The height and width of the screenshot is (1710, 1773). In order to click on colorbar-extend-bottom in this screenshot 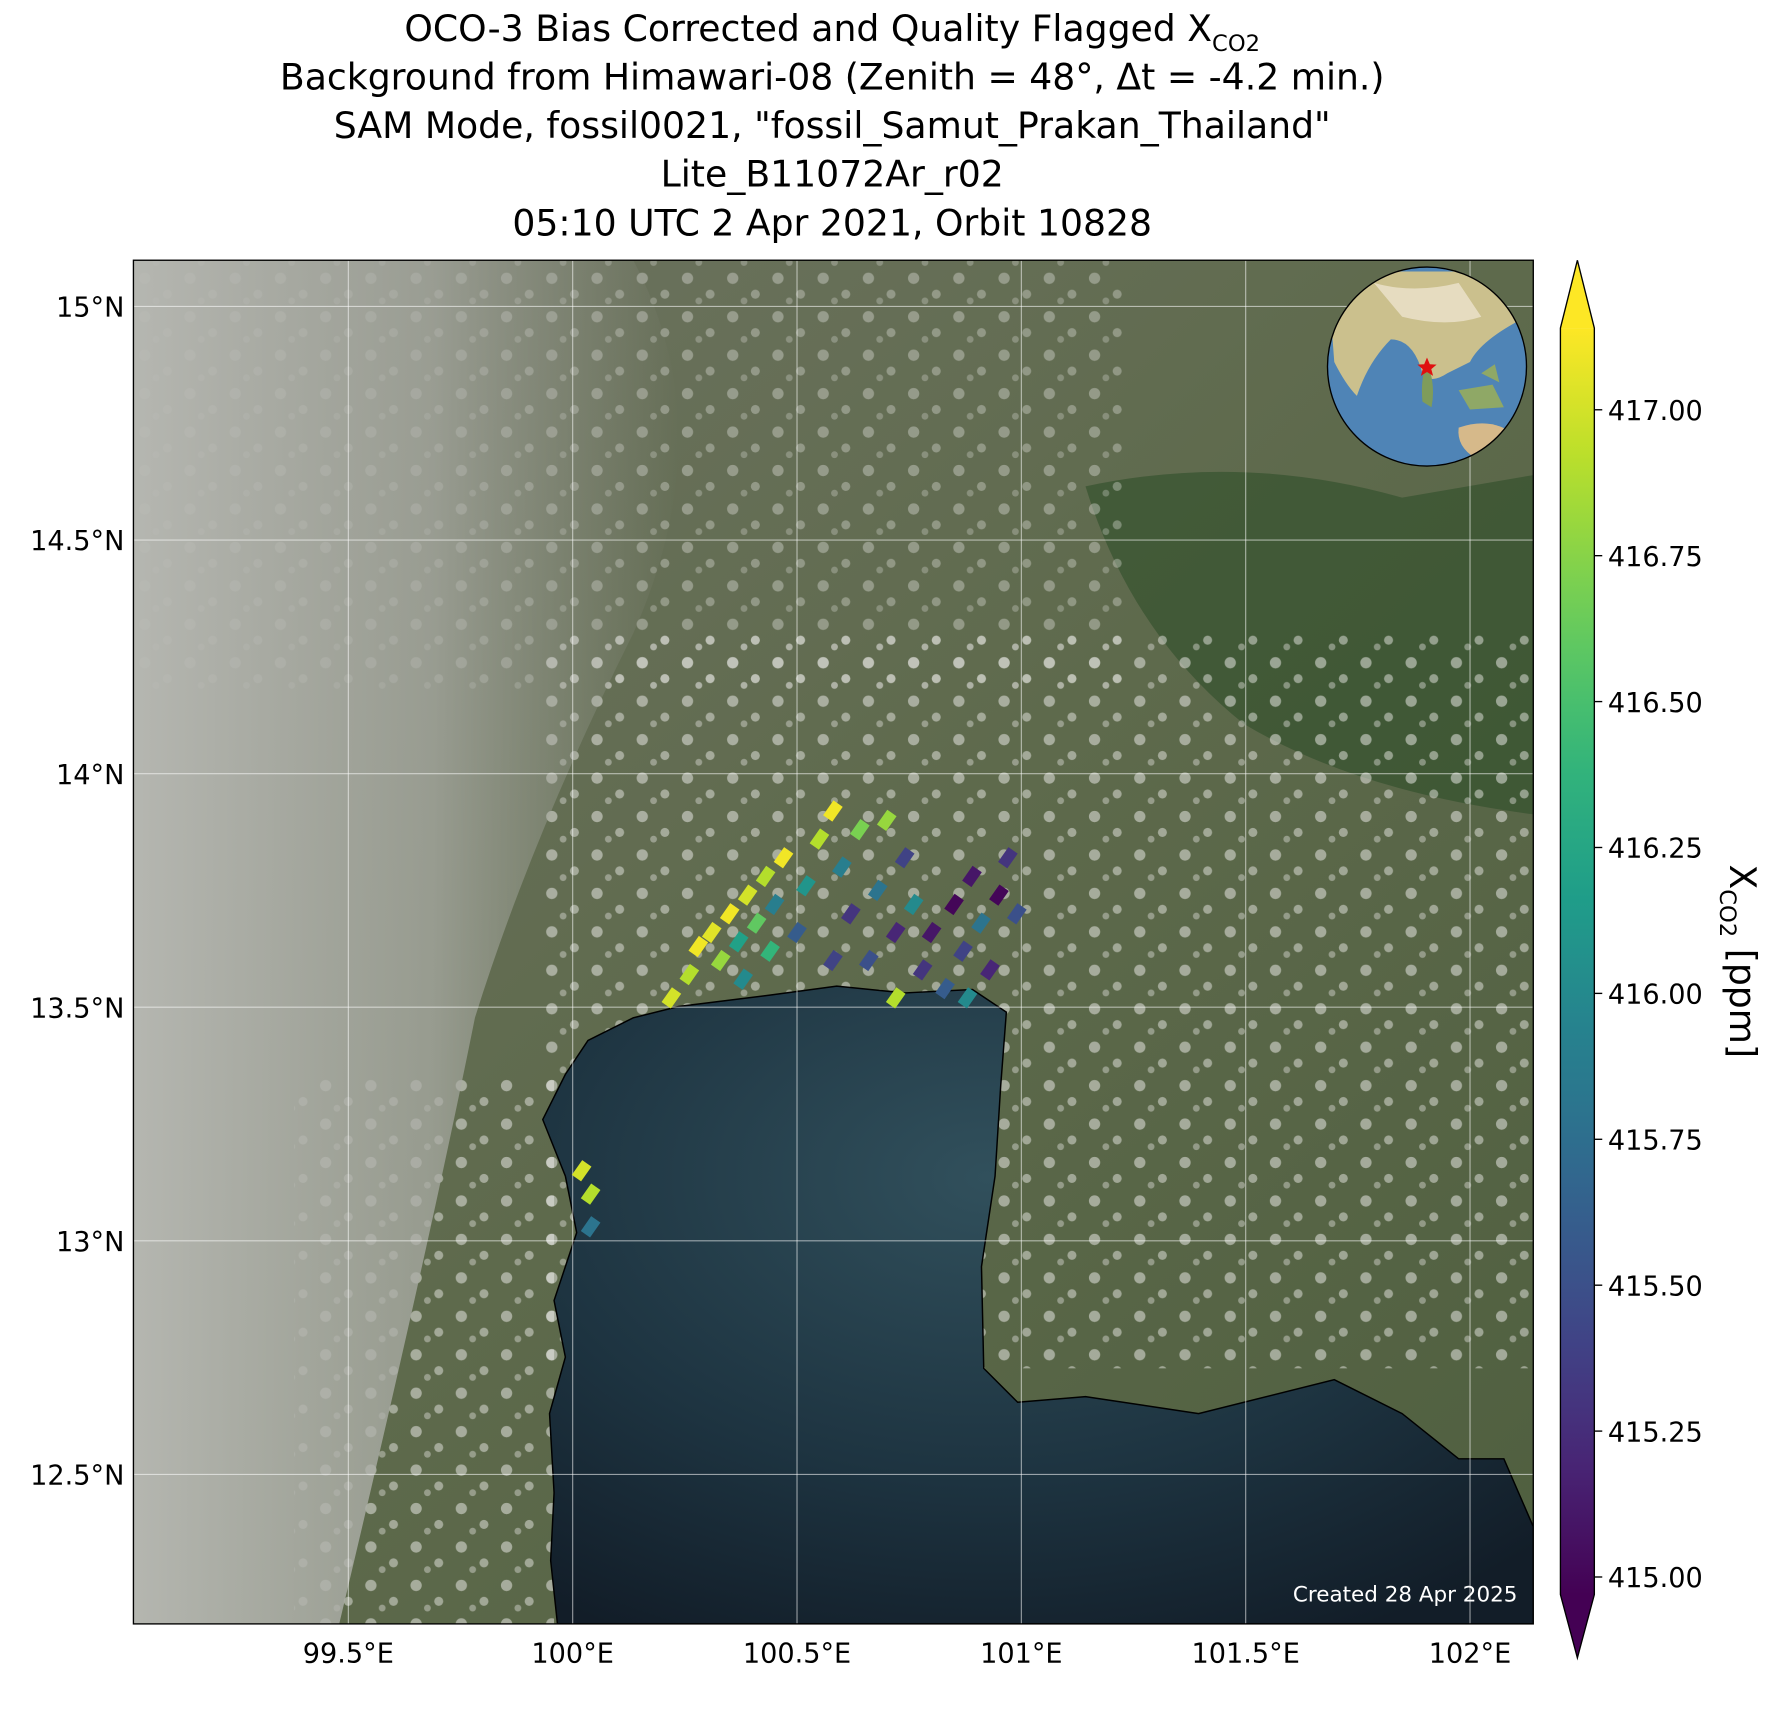, I will do `click(1577, 1626)`.